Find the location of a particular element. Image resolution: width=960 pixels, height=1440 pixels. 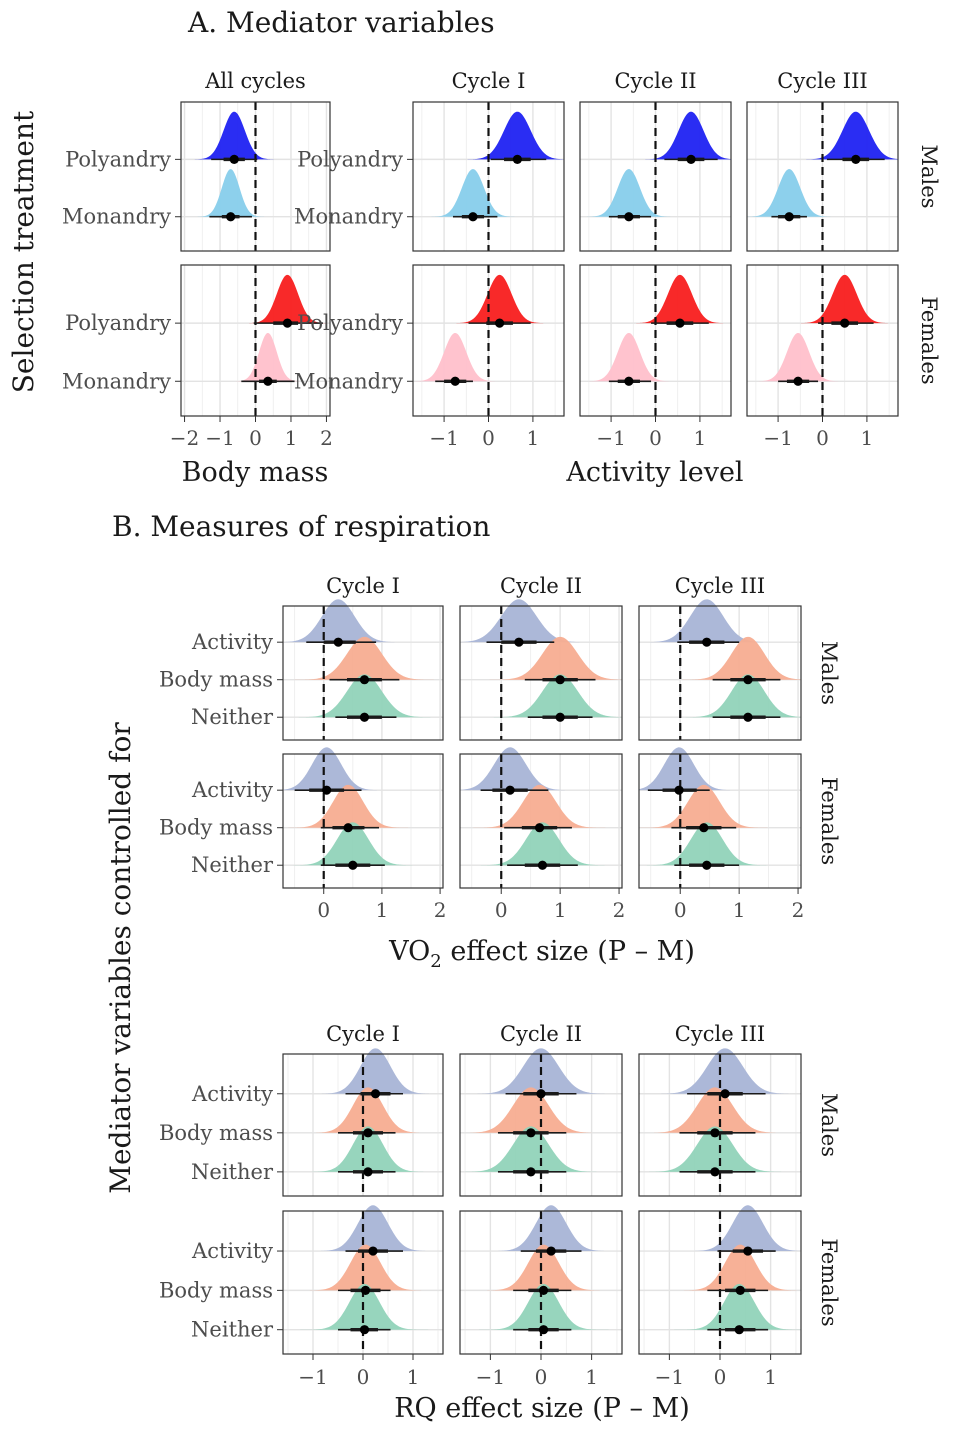

x-tick-label: −1 is located at coordinates (610, 438).